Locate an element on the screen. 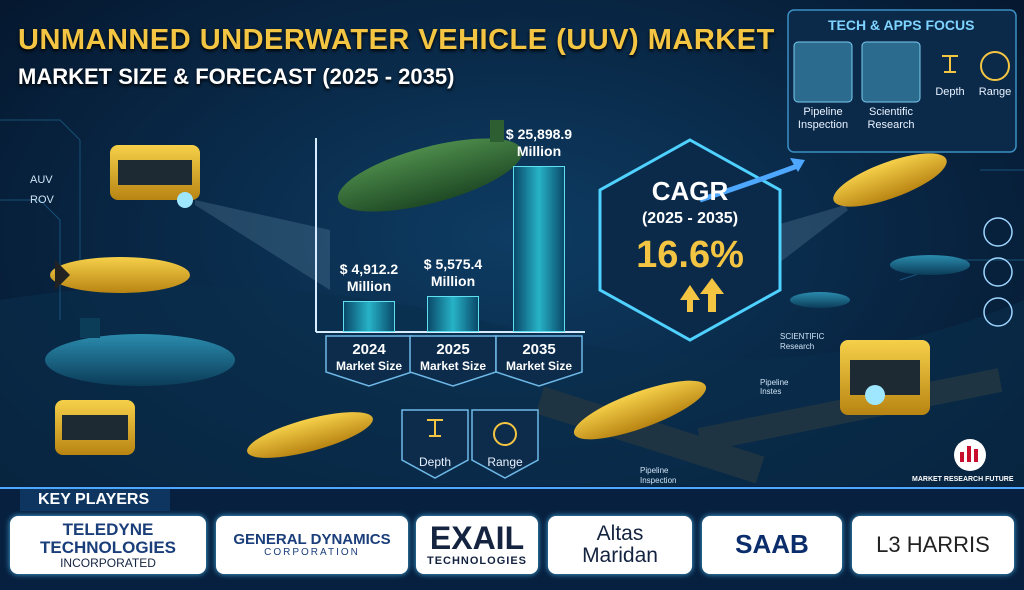 The width and height of the screenshot is (1024, 590). logo-text: GENERAL DYNAMICS is located at coordinates (312, 539).